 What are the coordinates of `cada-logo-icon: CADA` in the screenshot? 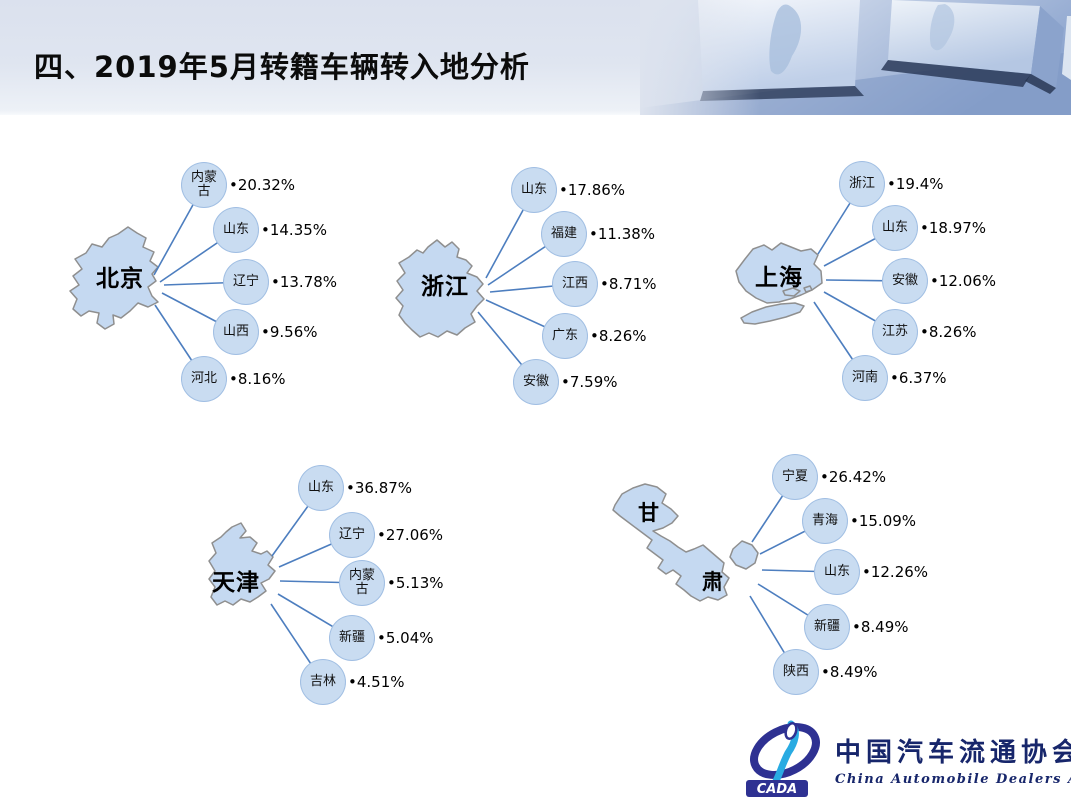 It's located at (783, 758).